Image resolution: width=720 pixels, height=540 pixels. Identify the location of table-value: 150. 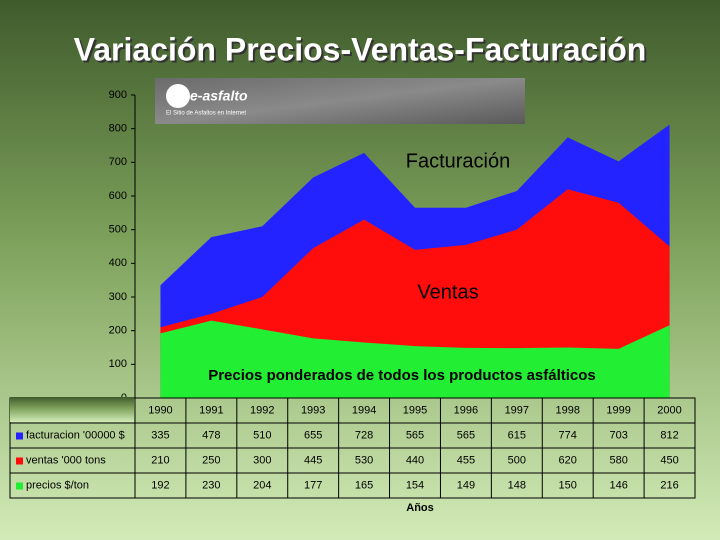
(568, 485).